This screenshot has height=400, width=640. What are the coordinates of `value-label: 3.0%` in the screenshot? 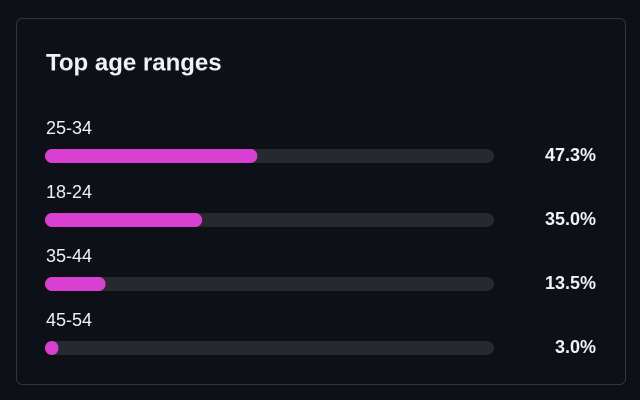 It's located at (575, 347).